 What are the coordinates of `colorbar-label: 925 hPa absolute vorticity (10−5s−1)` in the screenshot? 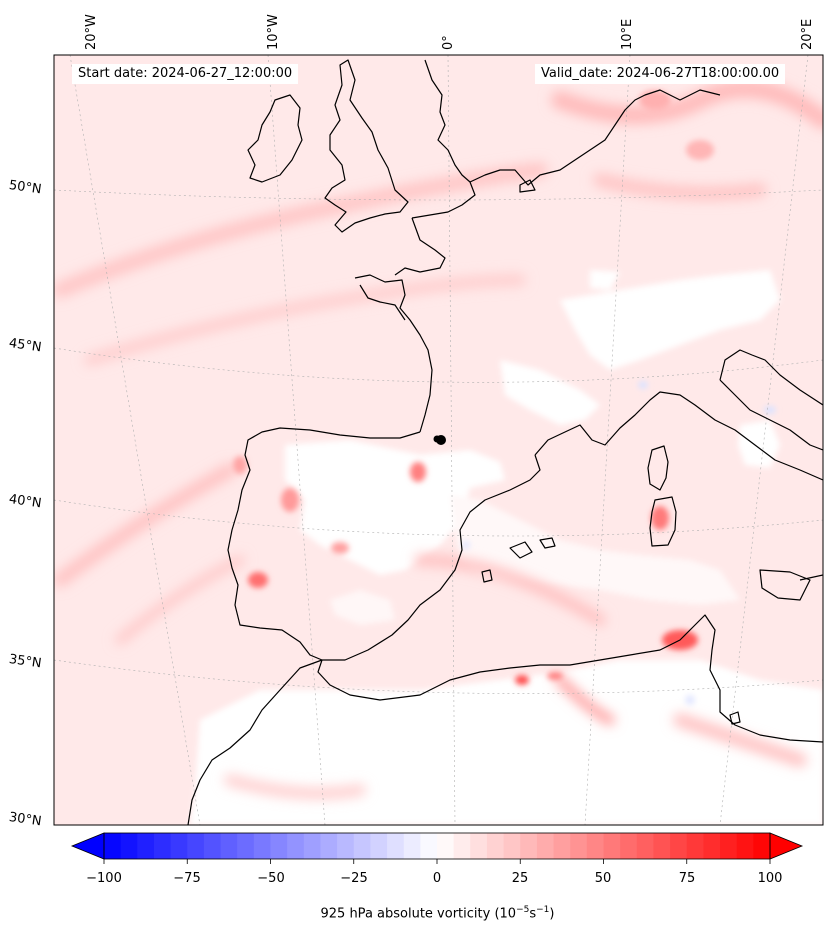 It's located at (437, 913).